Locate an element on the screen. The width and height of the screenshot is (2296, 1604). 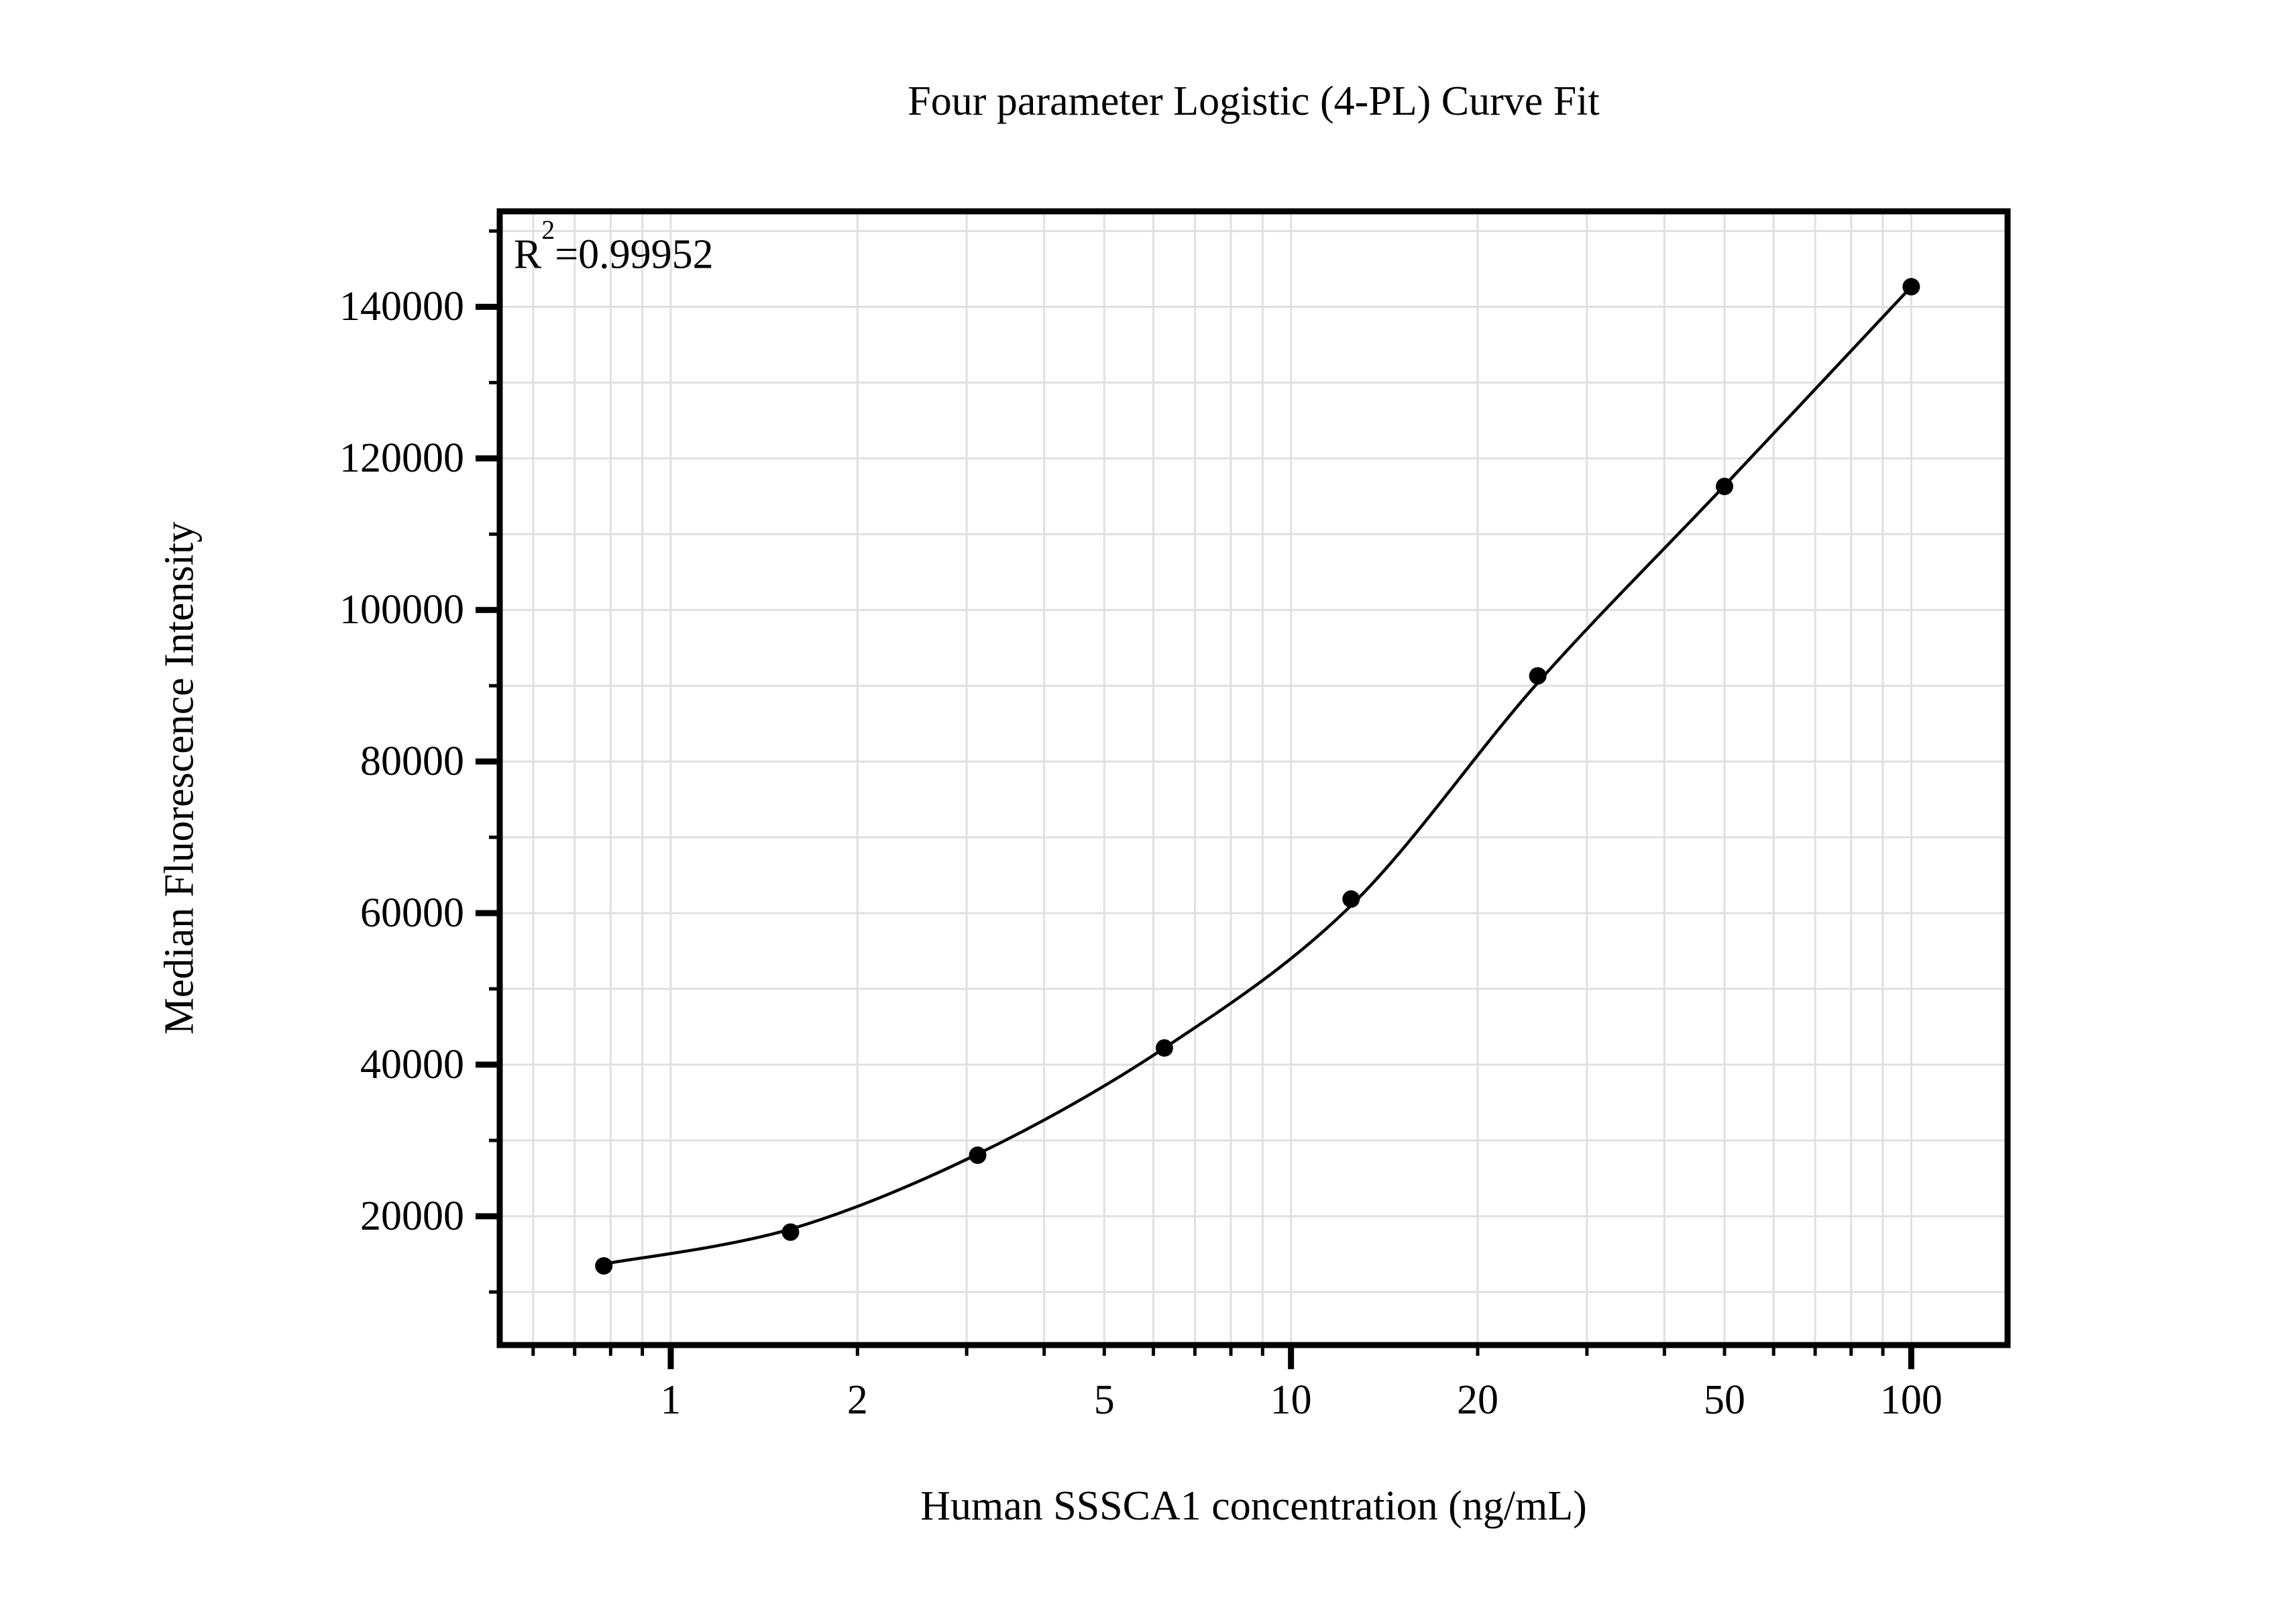
x-tick-label: 50 is located at coordinates (1724, 1400).